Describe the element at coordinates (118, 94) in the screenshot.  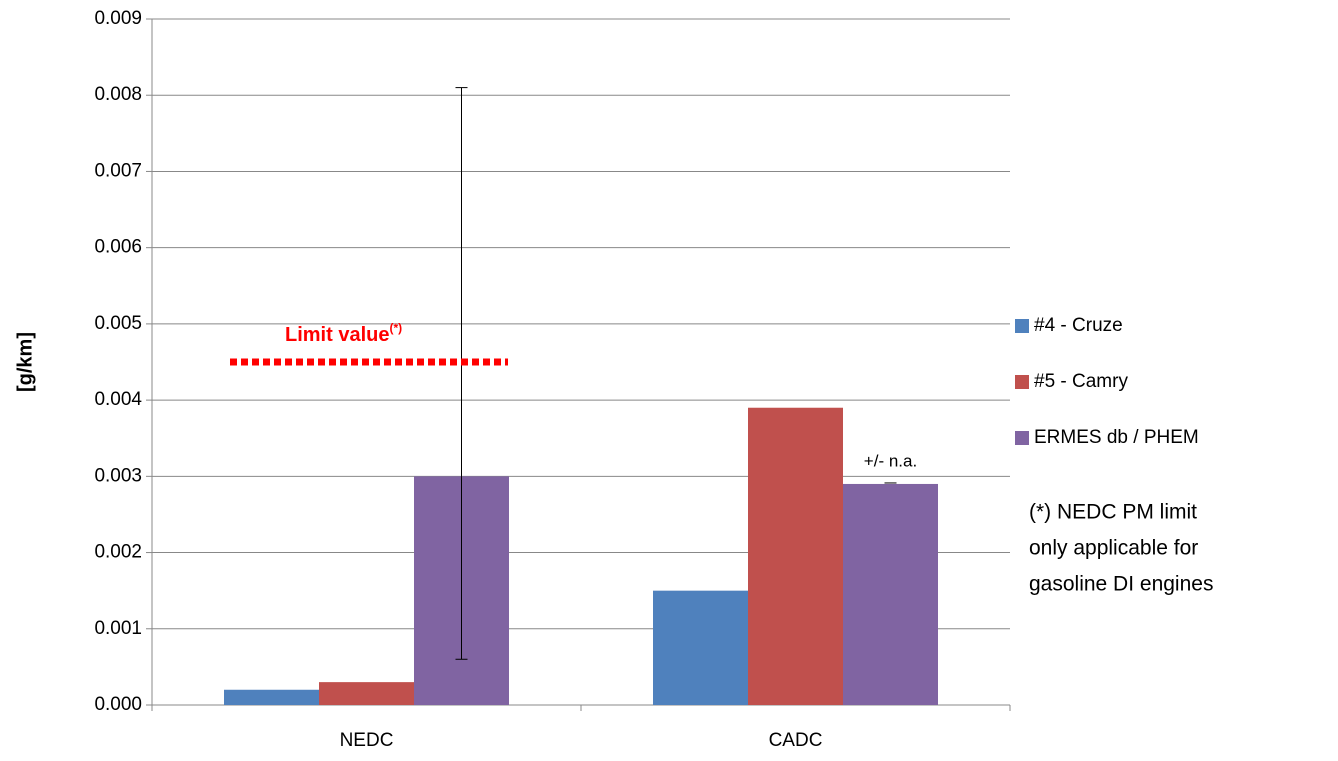
I see `y-tick-label: 0.008` at that location.